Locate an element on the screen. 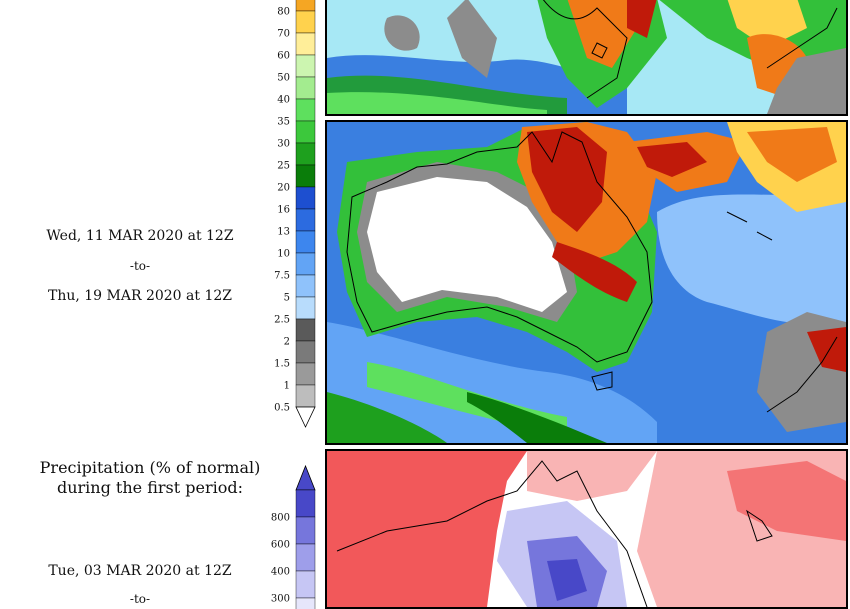  precip-scale-tick-label: 20 is located at coordinates (283, 188).